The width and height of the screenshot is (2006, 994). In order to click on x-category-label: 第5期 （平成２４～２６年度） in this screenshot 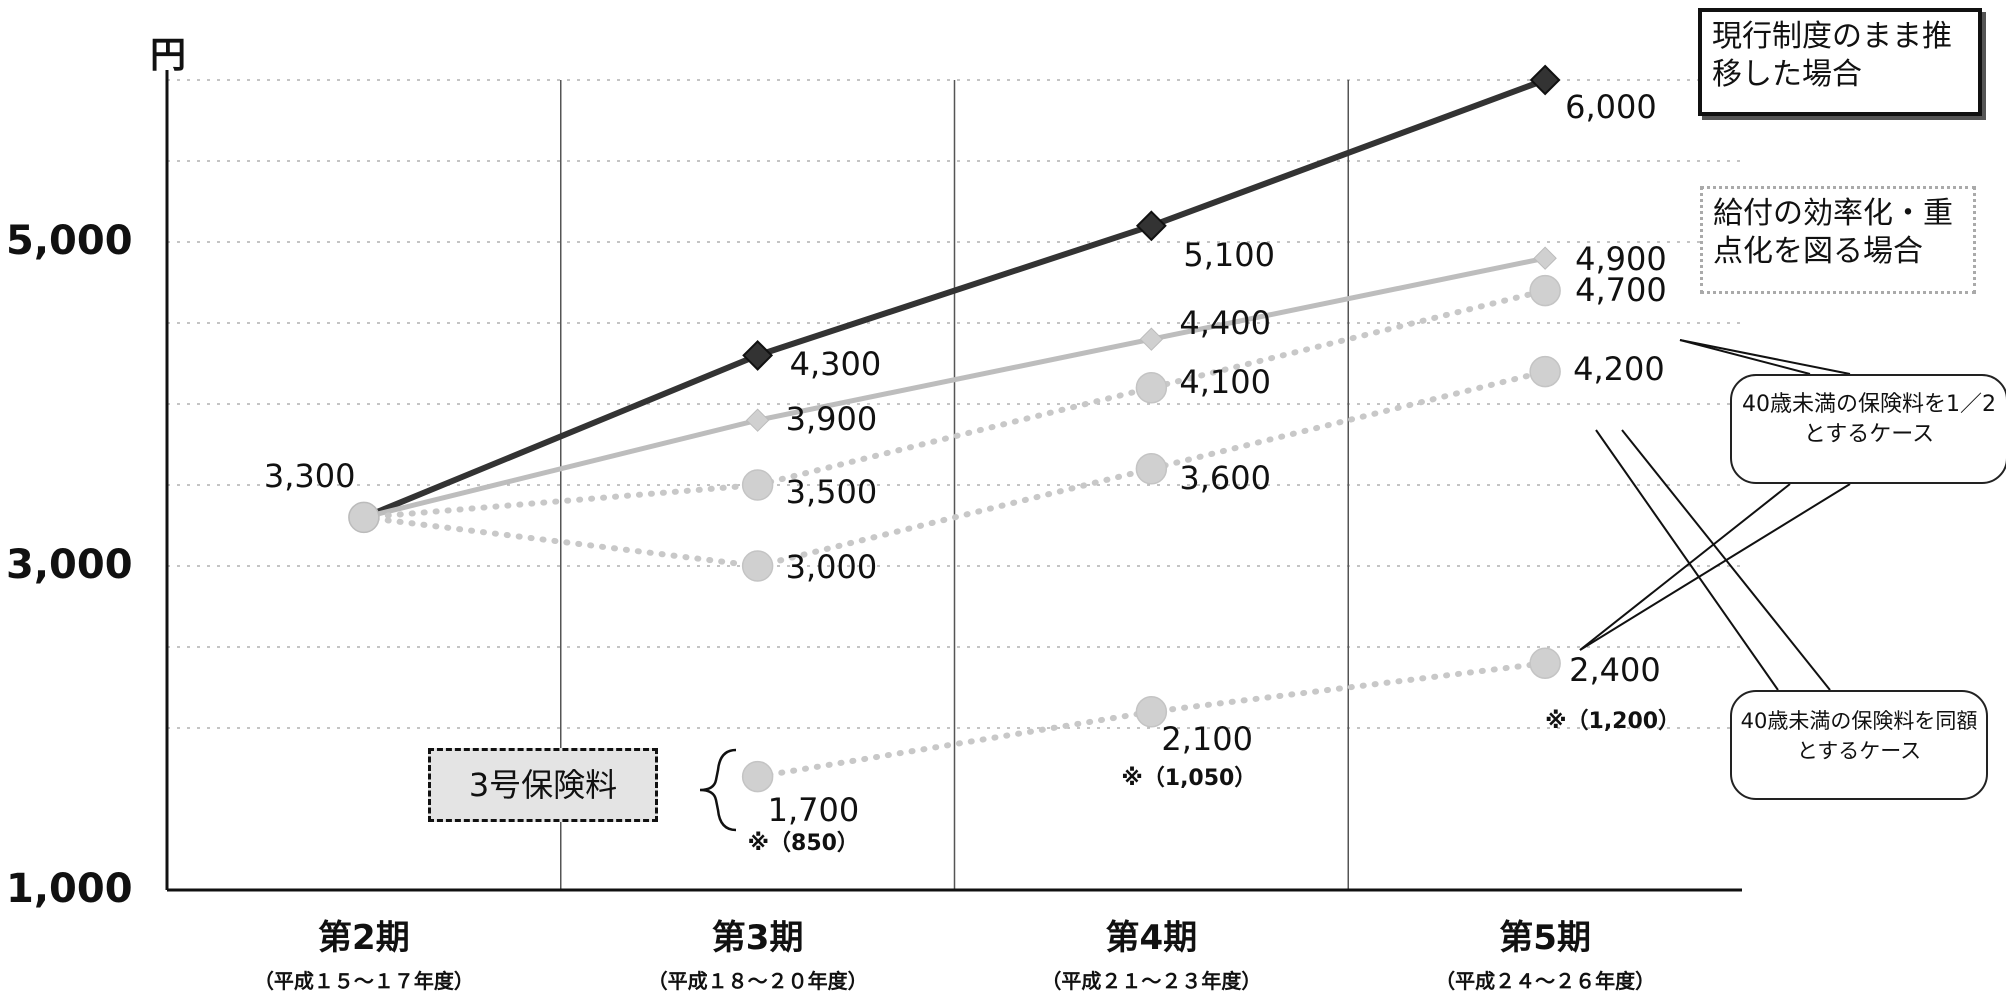, I will do `click(1545, 952)`.